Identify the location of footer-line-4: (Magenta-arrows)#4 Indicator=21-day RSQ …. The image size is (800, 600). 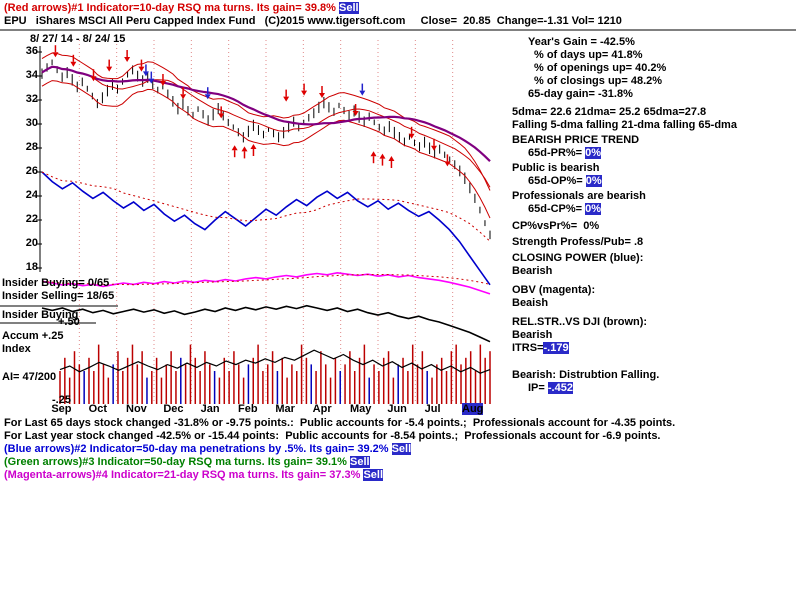
(194, 475).